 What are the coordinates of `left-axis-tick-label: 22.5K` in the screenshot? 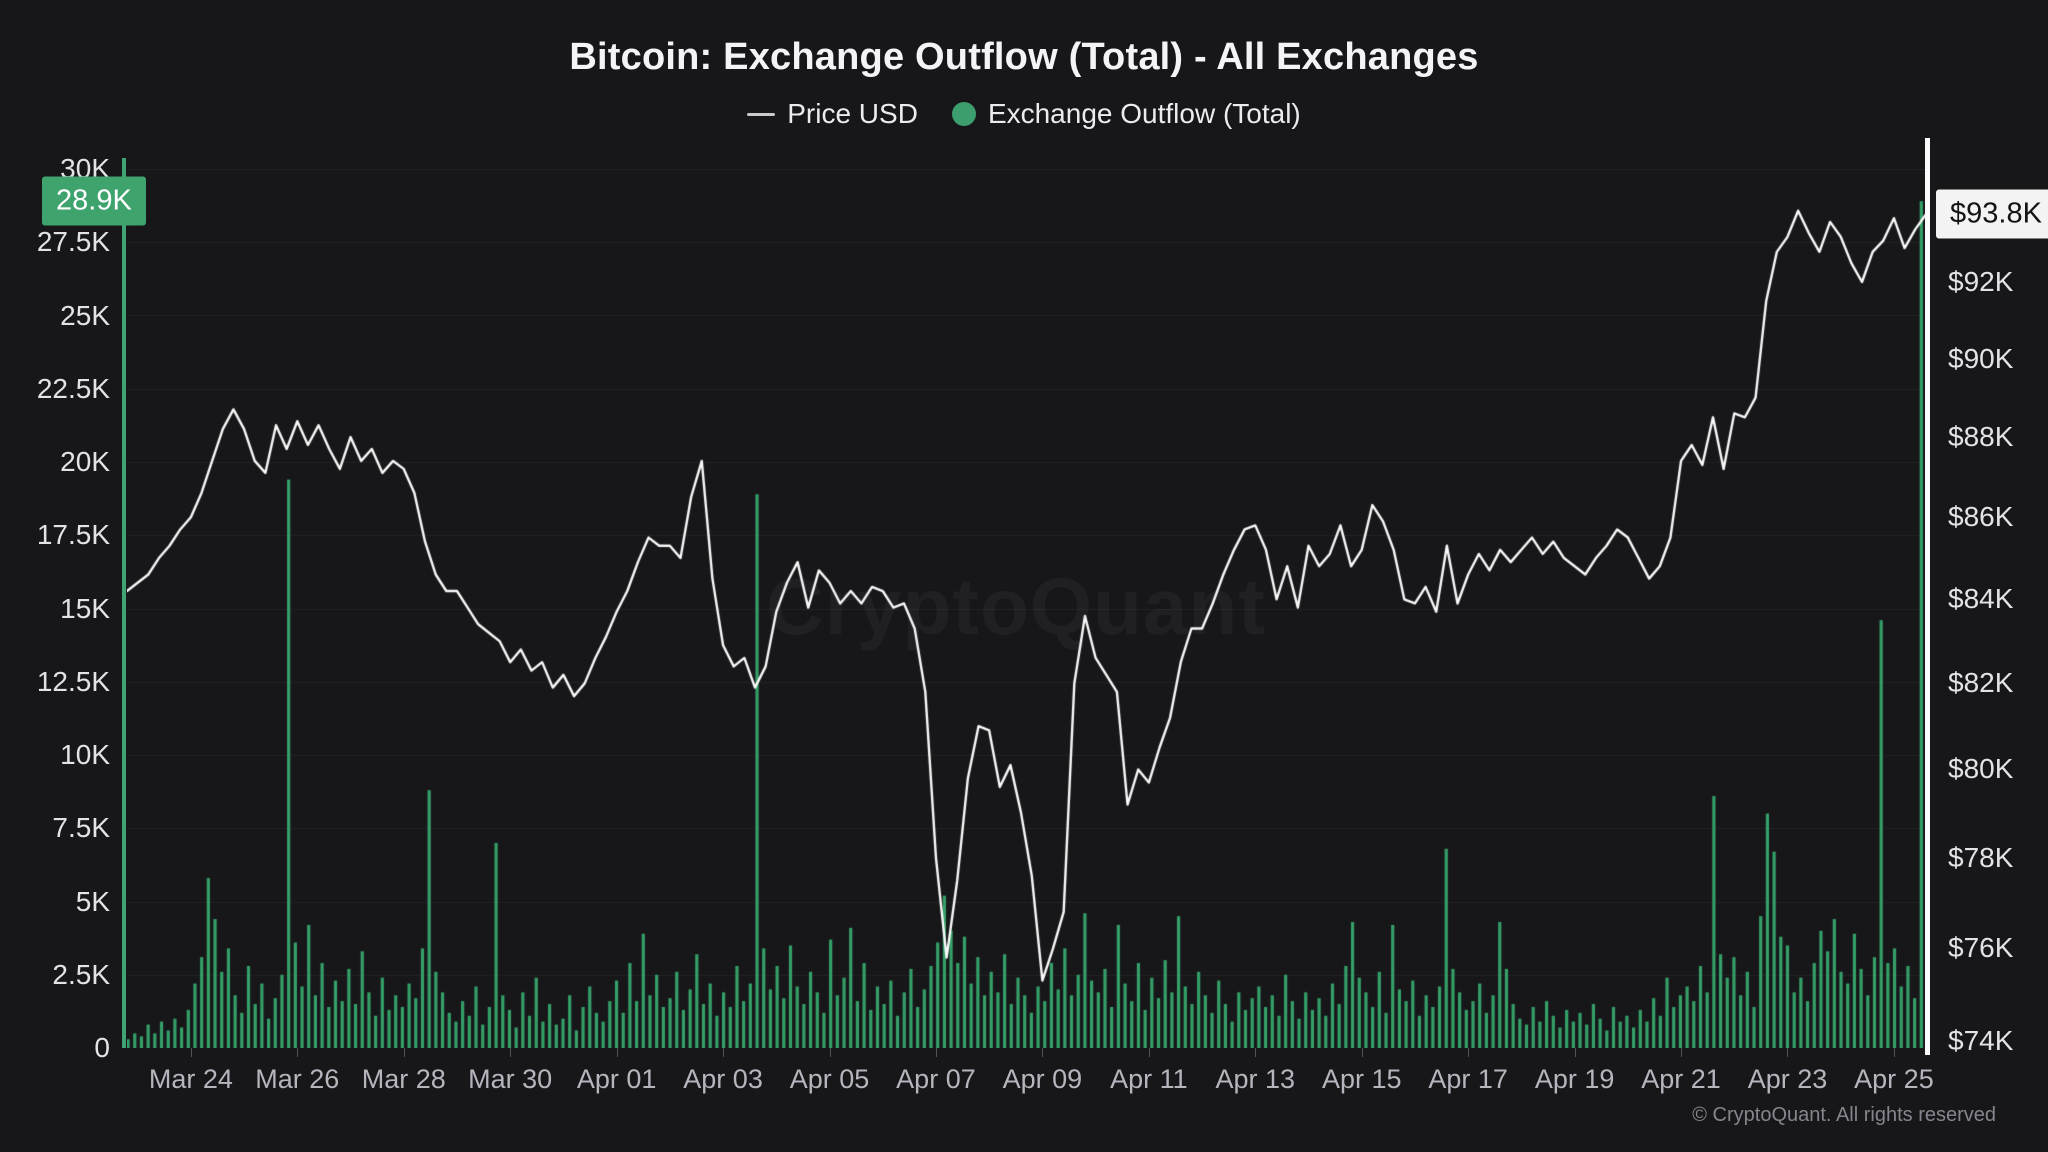 It's located at (73, 388).